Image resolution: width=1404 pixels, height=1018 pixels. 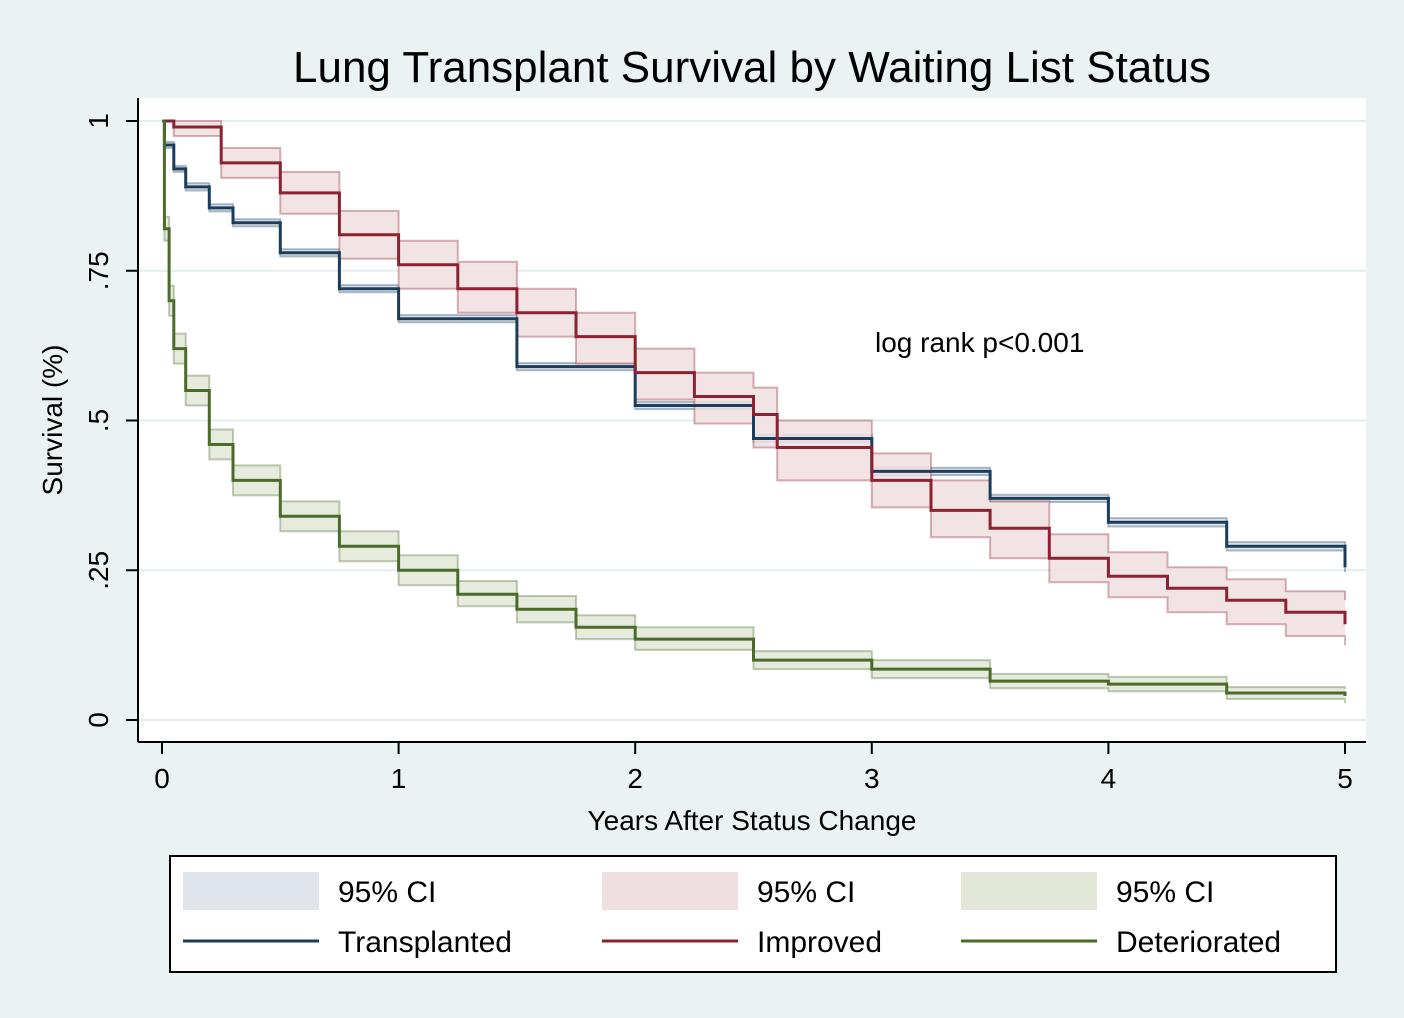 What do you see at coordinates (98, 420) in the screenshot?
I see `y-tick-label: .5` at bounding box center [98, 420].